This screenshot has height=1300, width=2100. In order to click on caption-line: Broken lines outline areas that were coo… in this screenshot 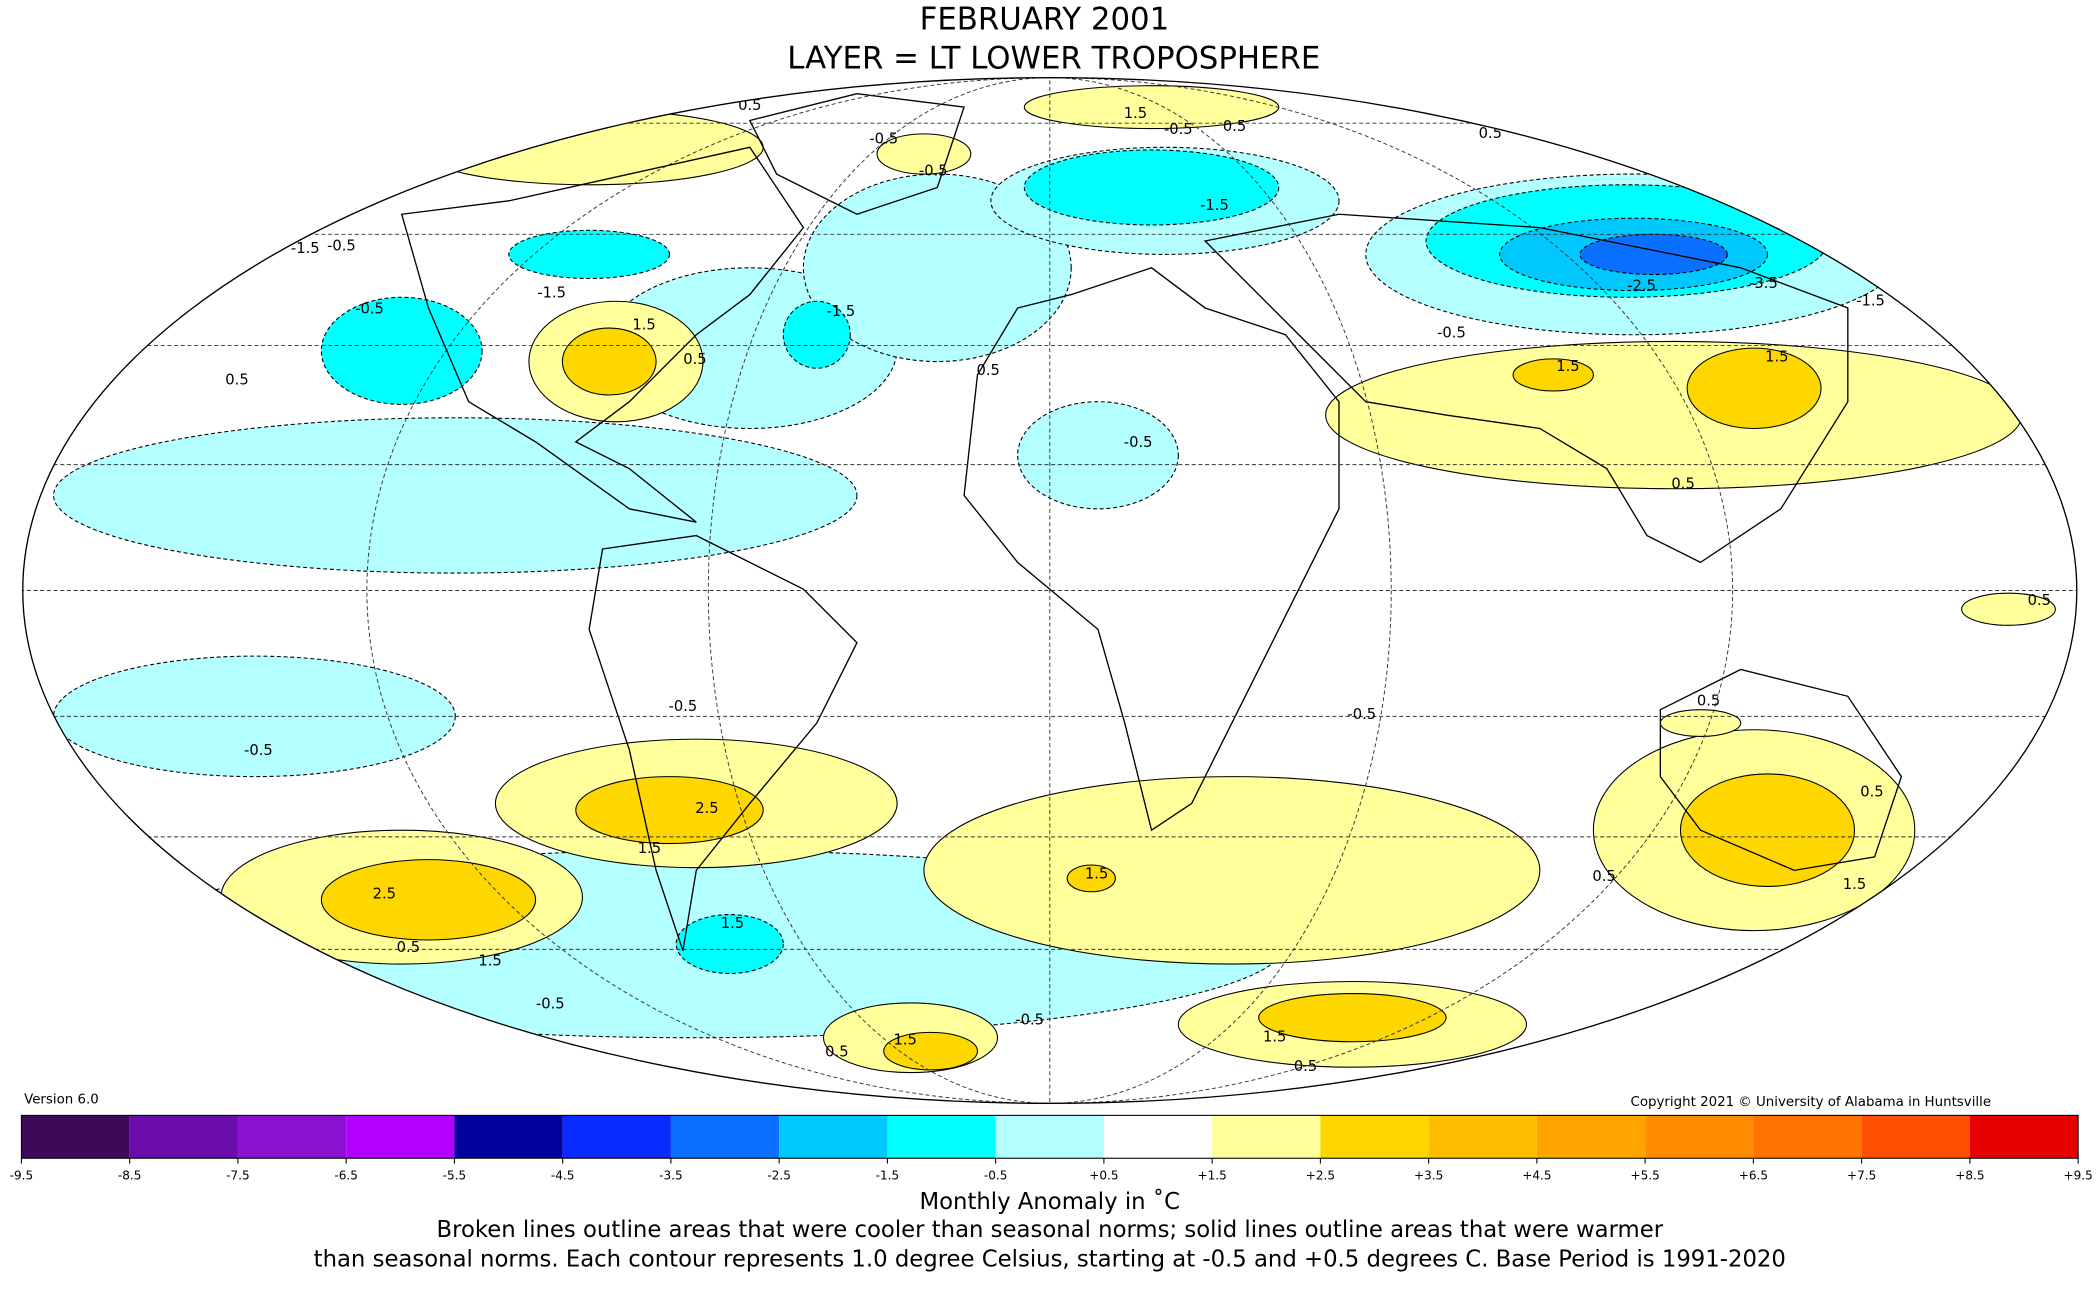, I will do `click(1049, 1230)`.